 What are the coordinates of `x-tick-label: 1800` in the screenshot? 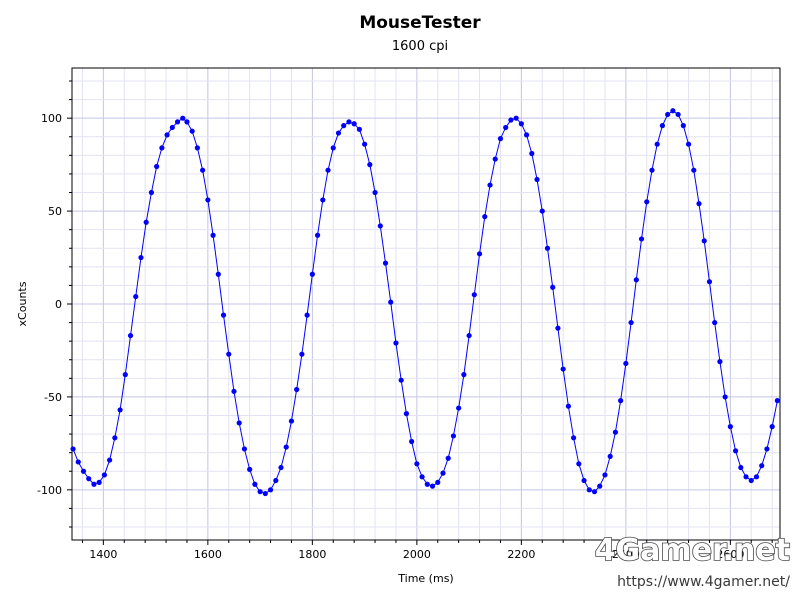 It's located at (312, 554).